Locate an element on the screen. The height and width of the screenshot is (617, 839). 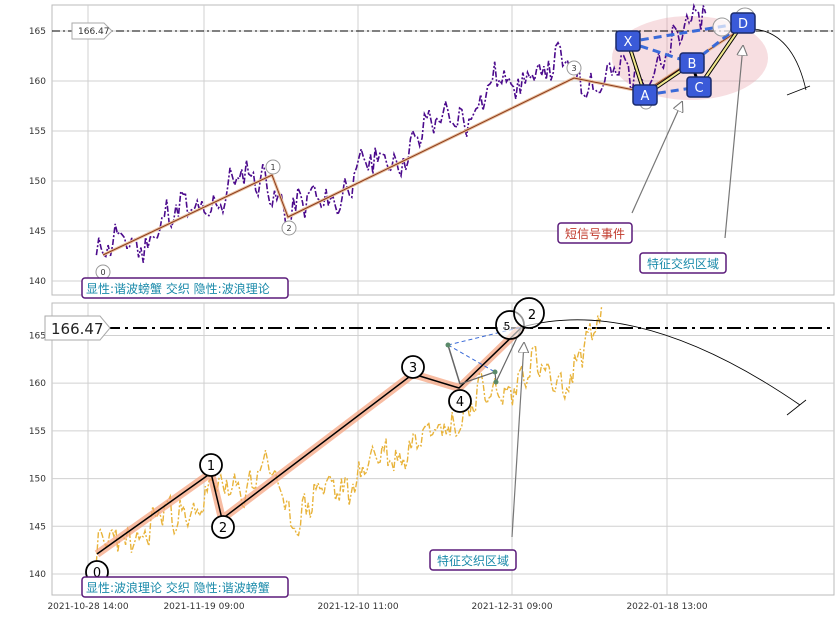
bottom-wave-label-1: 1 is located at coordinates (211, 466).